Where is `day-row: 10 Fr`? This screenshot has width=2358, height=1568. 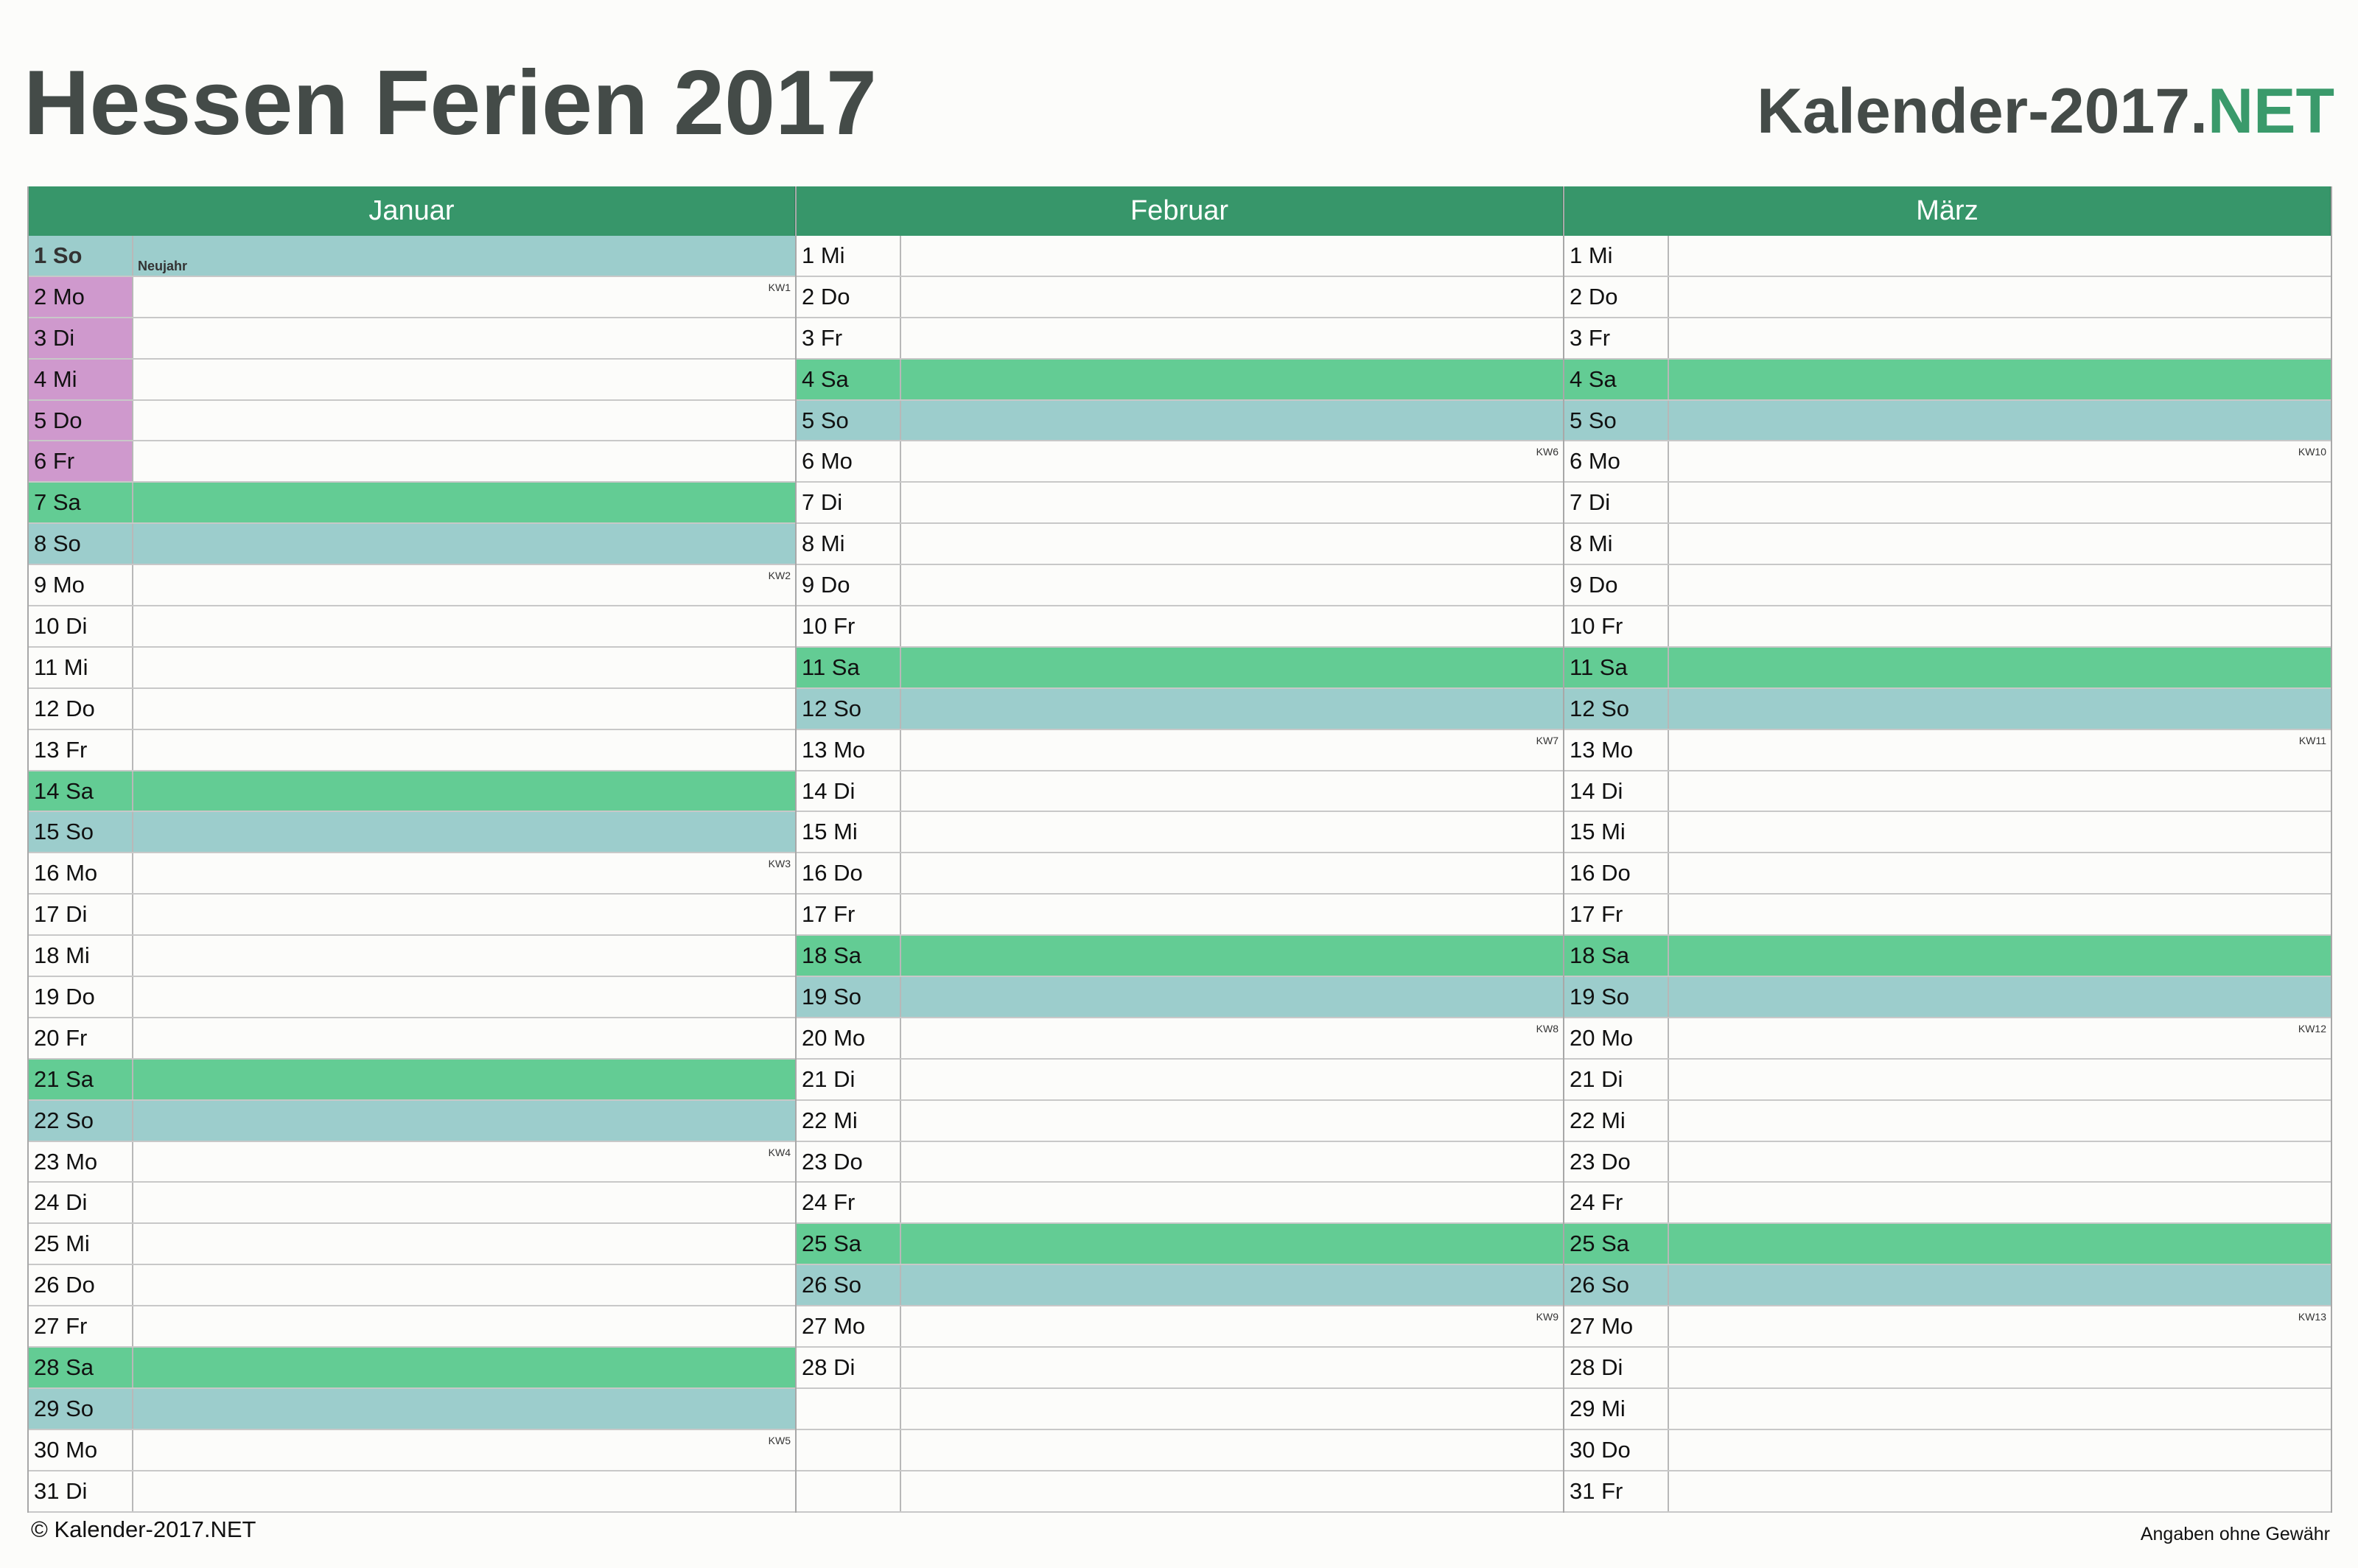
day-row: 10 Fr is located at coordinates (1180, 627).